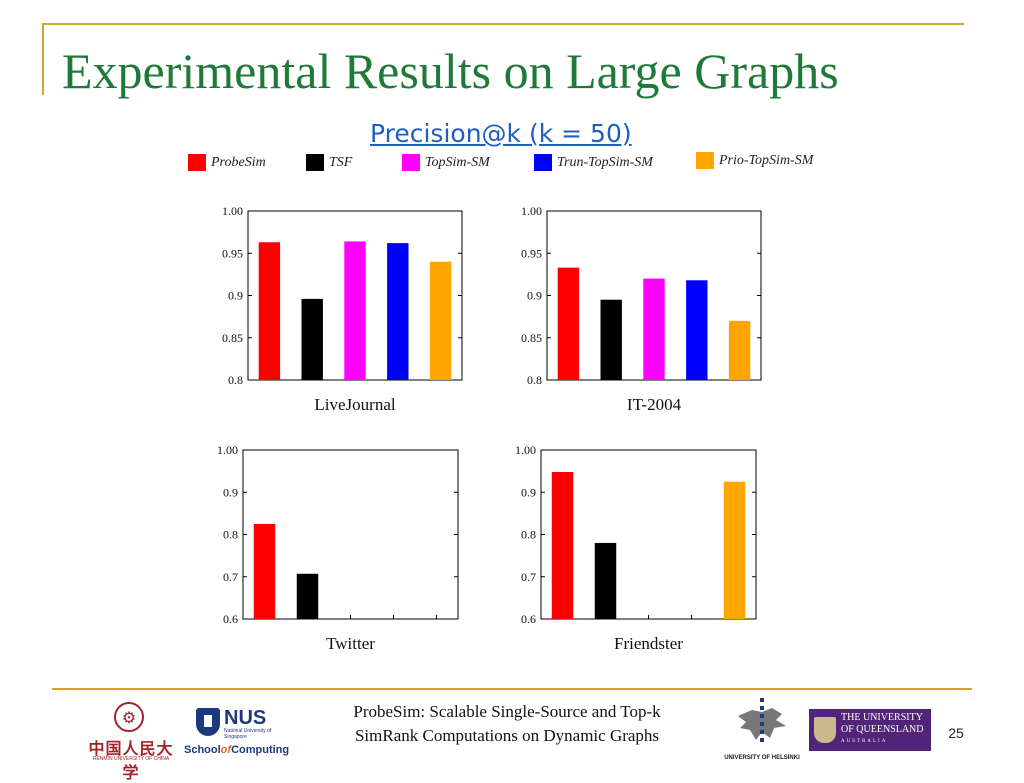  What do you see at coordinates (43, 59) in the screenshot?
I see `title-rule-left` at bounding box center [43, 59].